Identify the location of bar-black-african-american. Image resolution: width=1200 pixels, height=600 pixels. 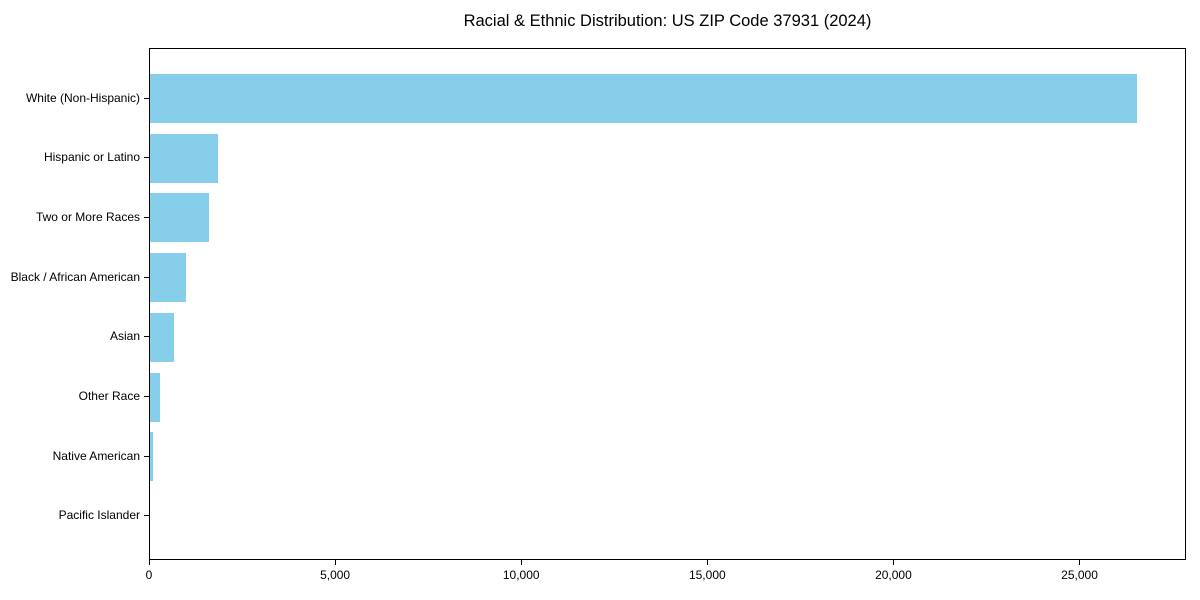
(168, 278).